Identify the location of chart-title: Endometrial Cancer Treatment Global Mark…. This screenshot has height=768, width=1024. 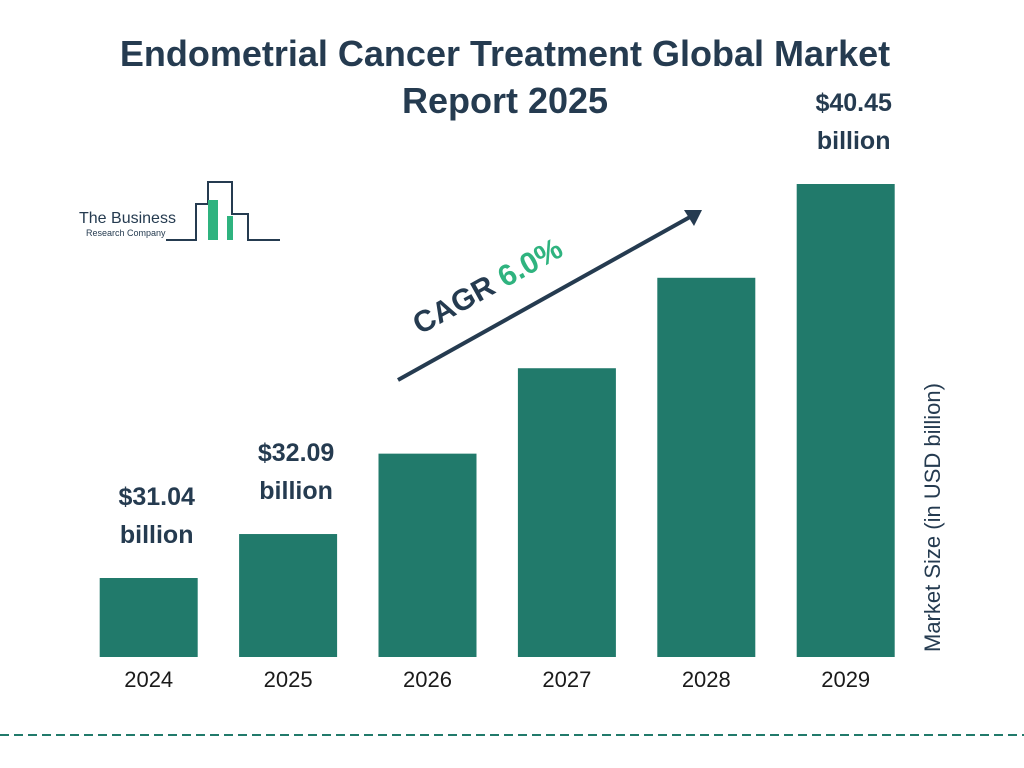
(505, 77).